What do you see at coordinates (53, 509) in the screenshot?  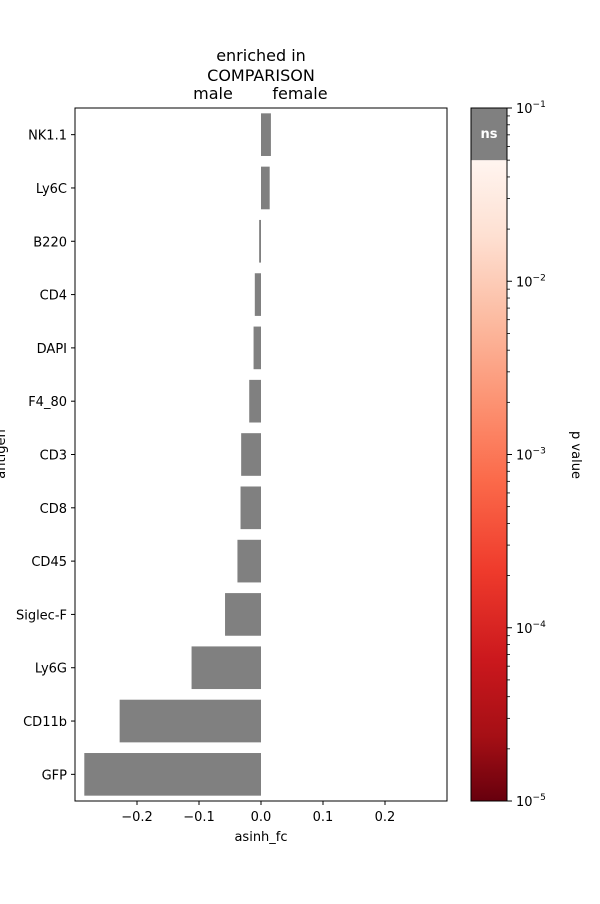 I see `y-tick-label: CD8` at bounding box center [53, 509].